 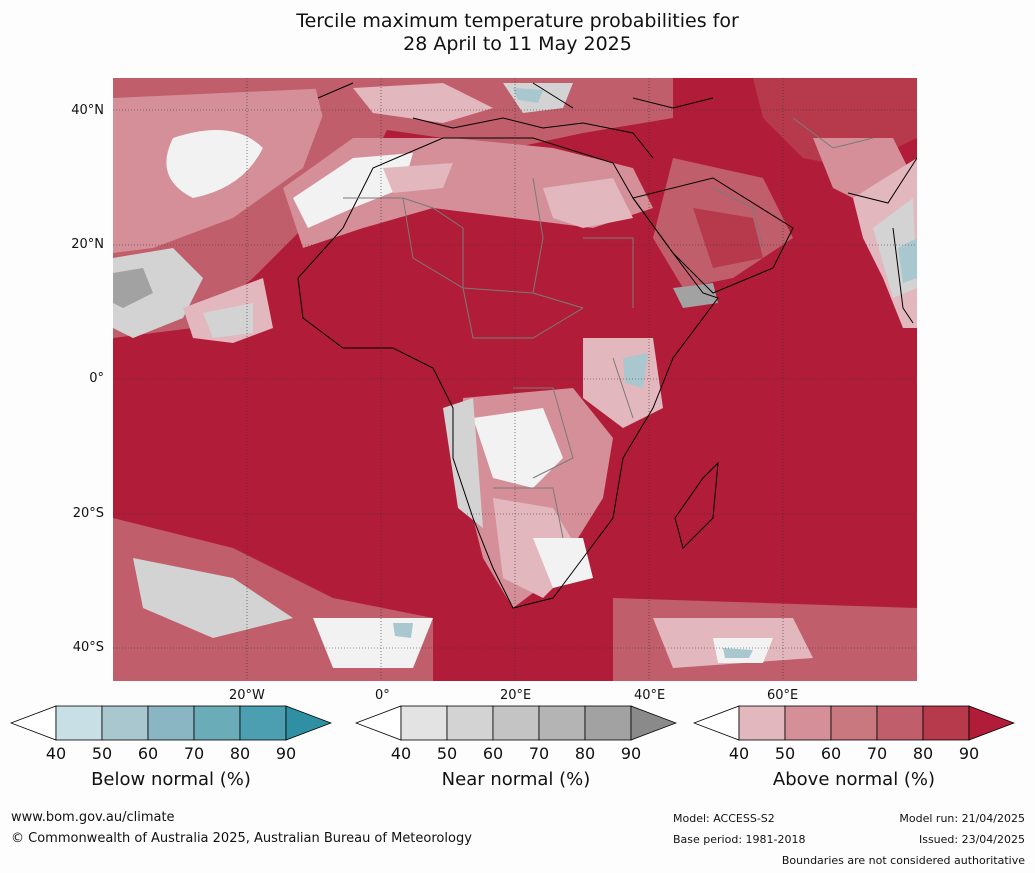 What do you see at coordinates (588, 203) in the screenshot?
I see `egypt-sudan-light` at bounding box center [588, 203].